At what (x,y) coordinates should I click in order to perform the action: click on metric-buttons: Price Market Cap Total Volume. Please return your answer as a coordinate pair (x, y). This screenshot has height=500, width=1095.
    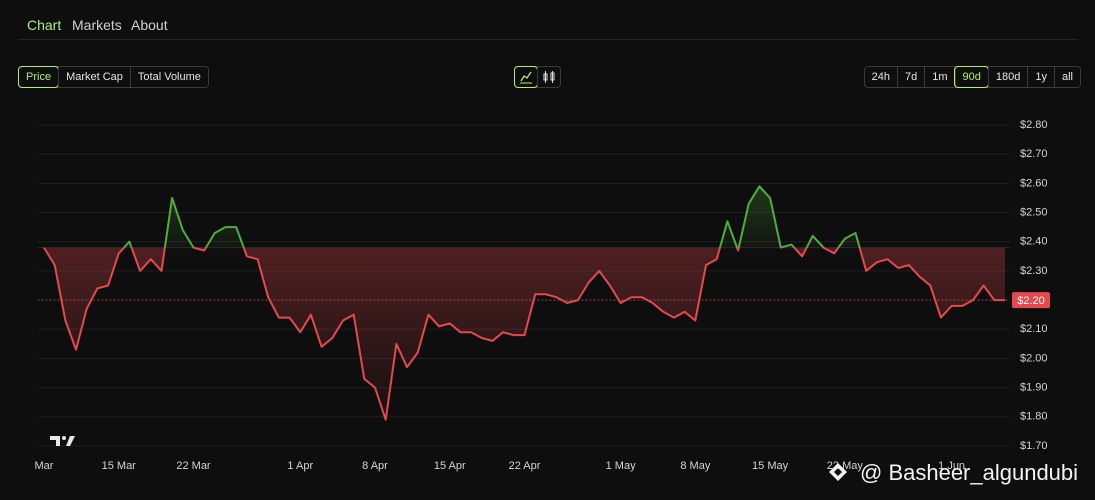
    Looking at the image, I should click on (113, 77).